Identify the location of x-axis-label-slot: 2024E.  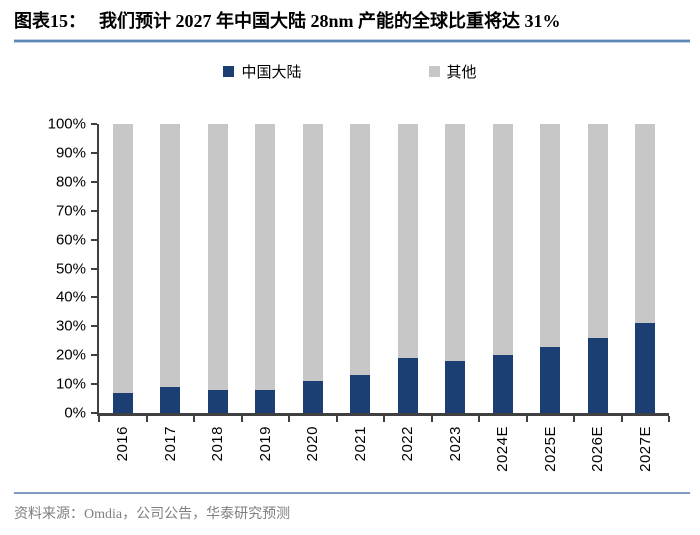
(503, 449).